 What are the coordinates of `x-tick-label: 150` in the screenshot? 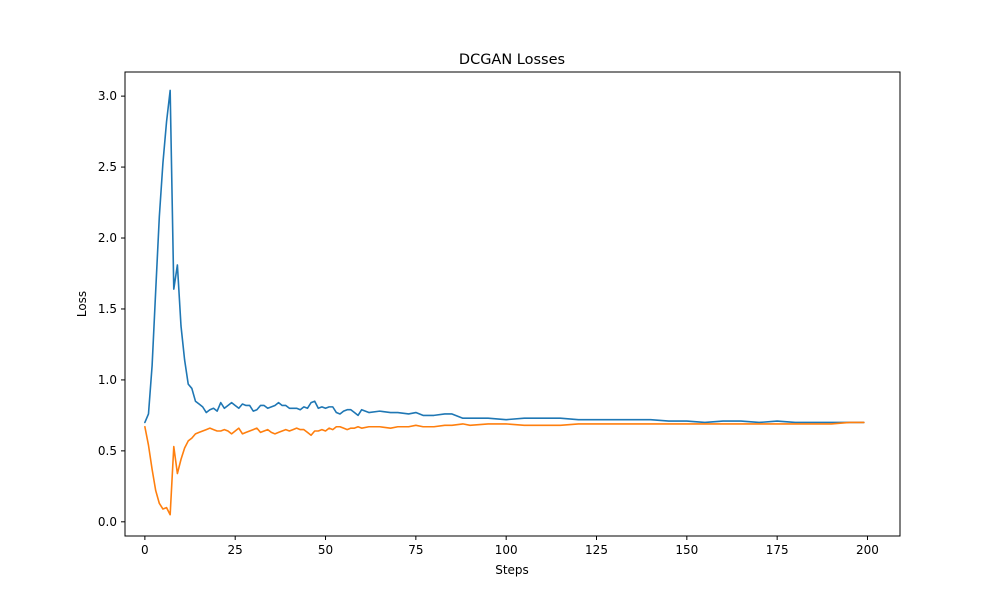 It's located at (686, 550).